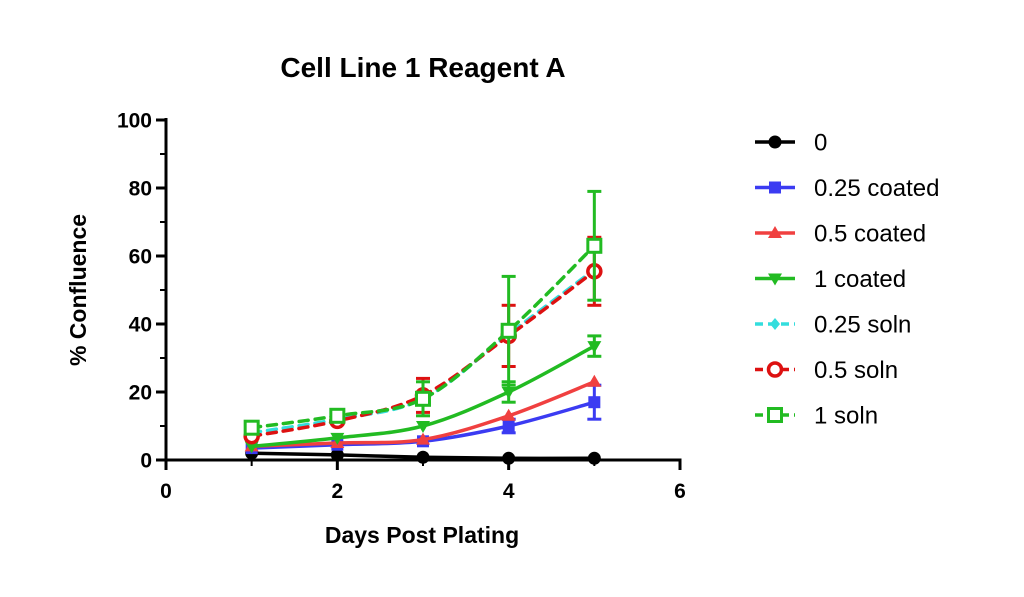 The image size is (1024, 597). What do you see at coordinates (846, 416) in the screenshot?
I see `legend-label: 1 soln` at bounding box center [846, 416].